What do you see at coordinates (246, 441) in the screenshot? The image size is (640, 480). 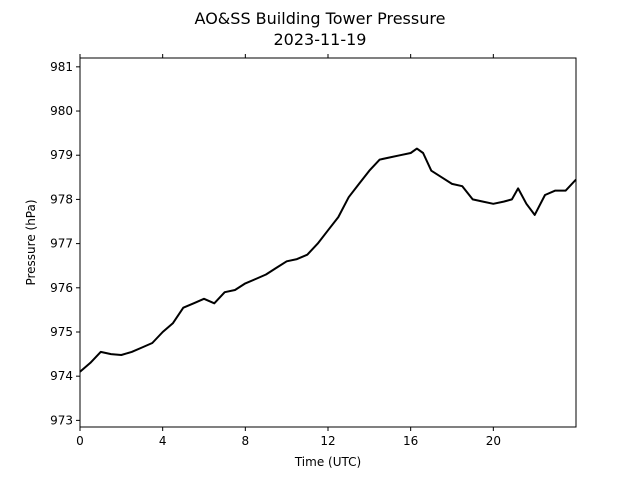 I see `x-tick-label: 8` at bounding box center [246, 441].